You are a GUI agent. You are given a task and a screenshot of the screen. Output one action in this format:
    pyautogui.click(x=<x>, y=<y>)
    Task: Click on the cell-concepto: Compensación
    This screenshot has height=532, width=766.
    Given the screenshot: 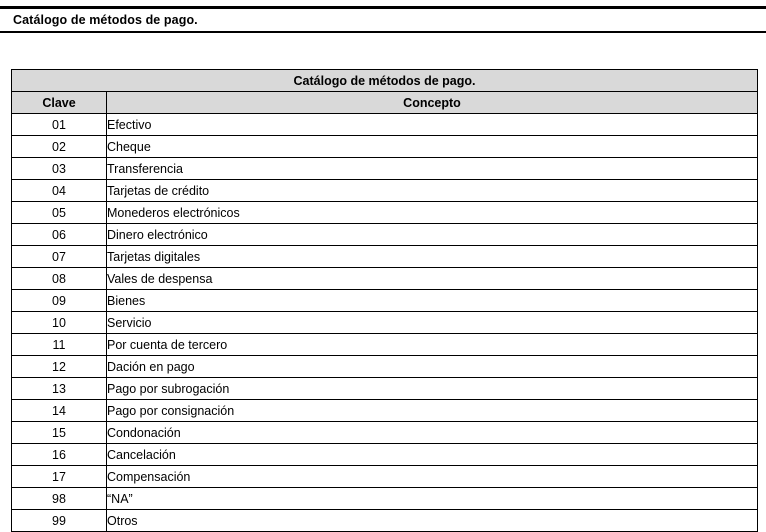 What is the action you would take?
    pyautogui.click(x=432, y=476)
    